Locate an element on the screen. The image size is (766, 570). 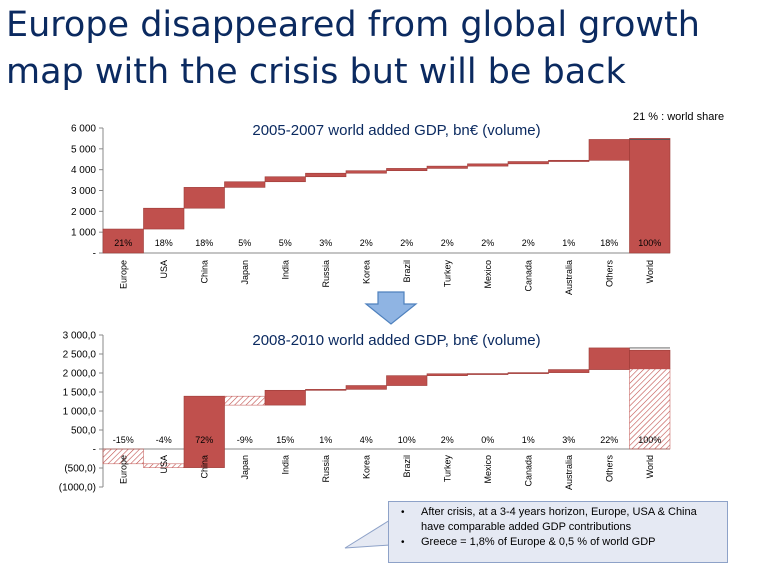
title-line-2: map with the crisis but will be back is located at coordinates (316, 72).